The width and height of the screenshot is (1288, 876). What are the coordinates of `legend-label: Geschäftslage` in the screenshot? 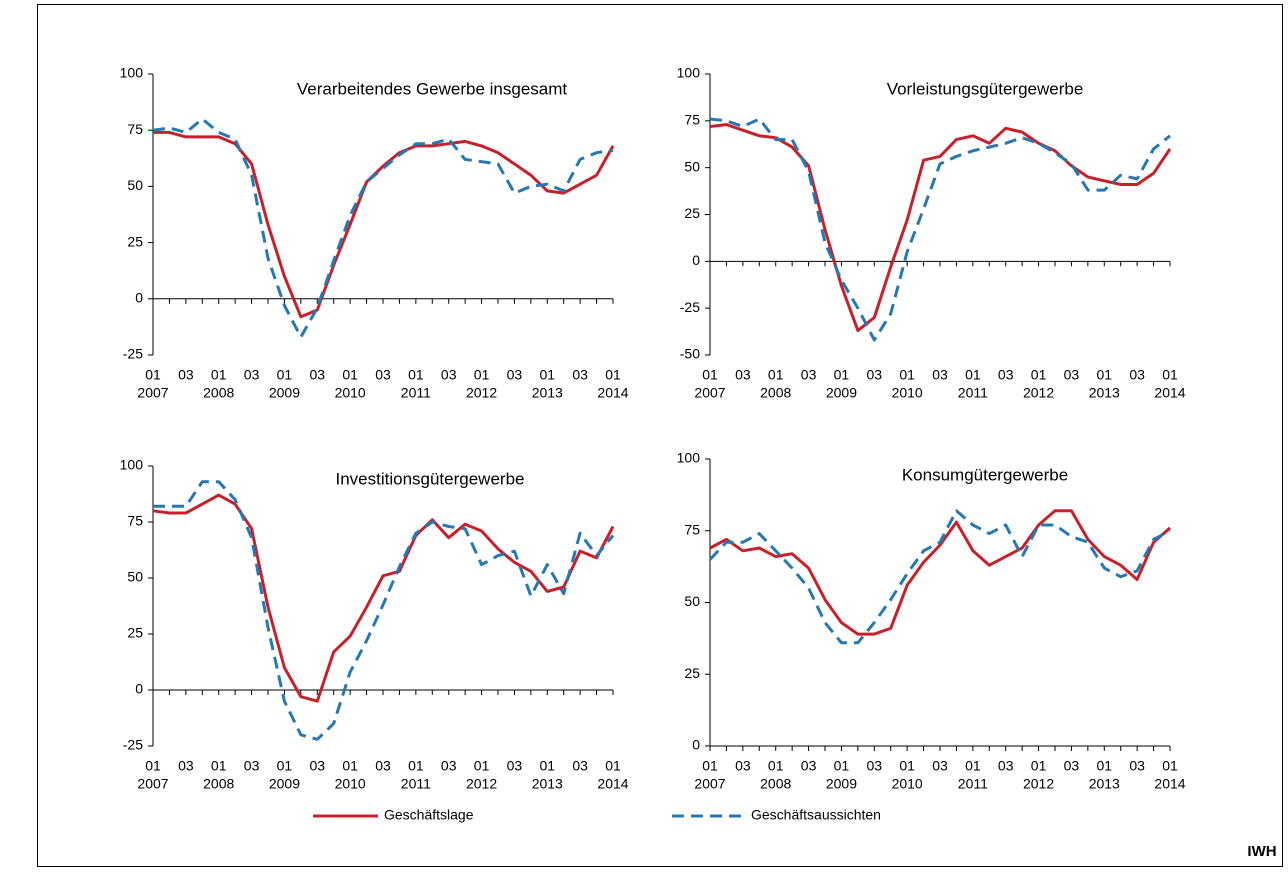 It's located at (429, 815).